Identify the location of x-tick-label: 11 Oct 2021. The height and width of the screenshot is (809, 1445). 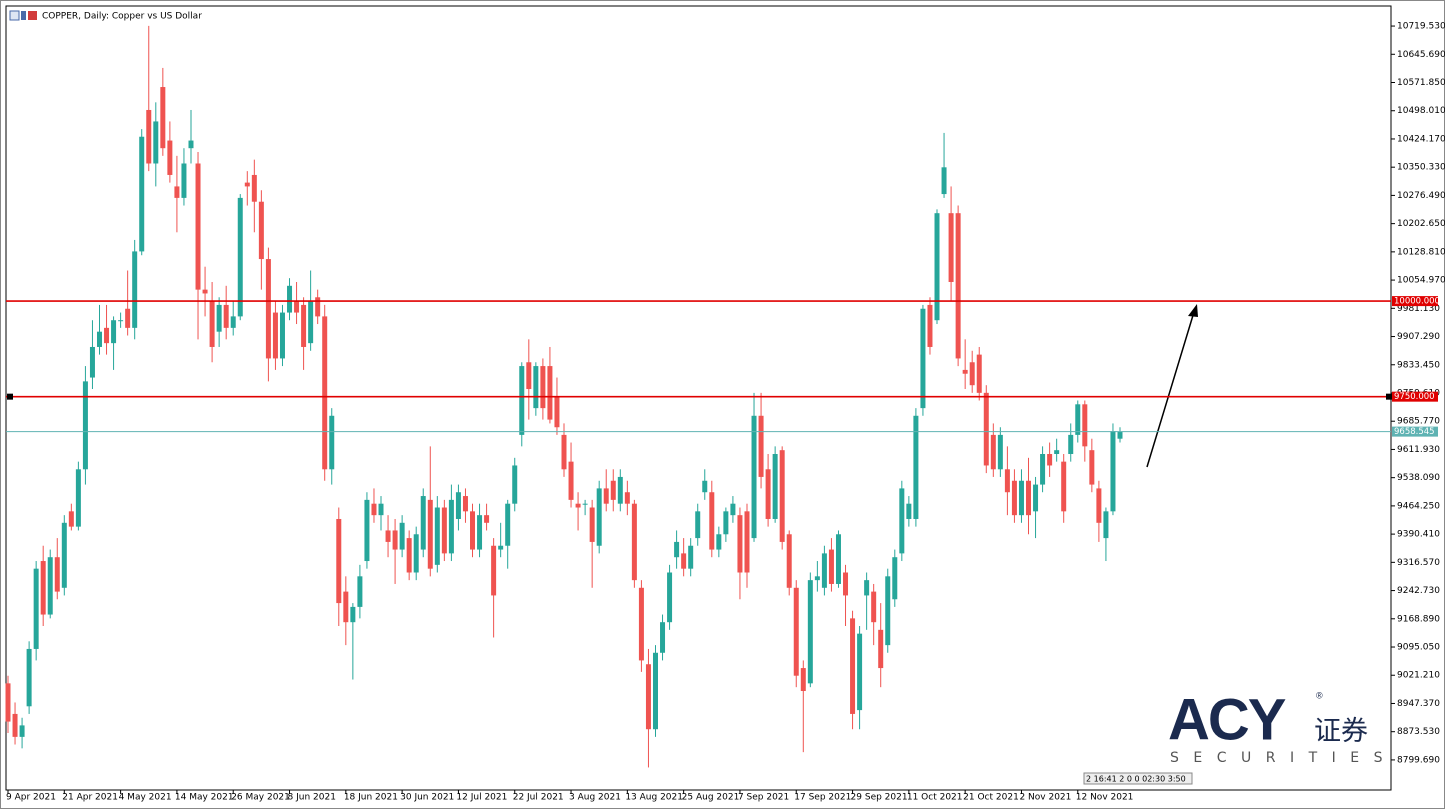
(935, 798).